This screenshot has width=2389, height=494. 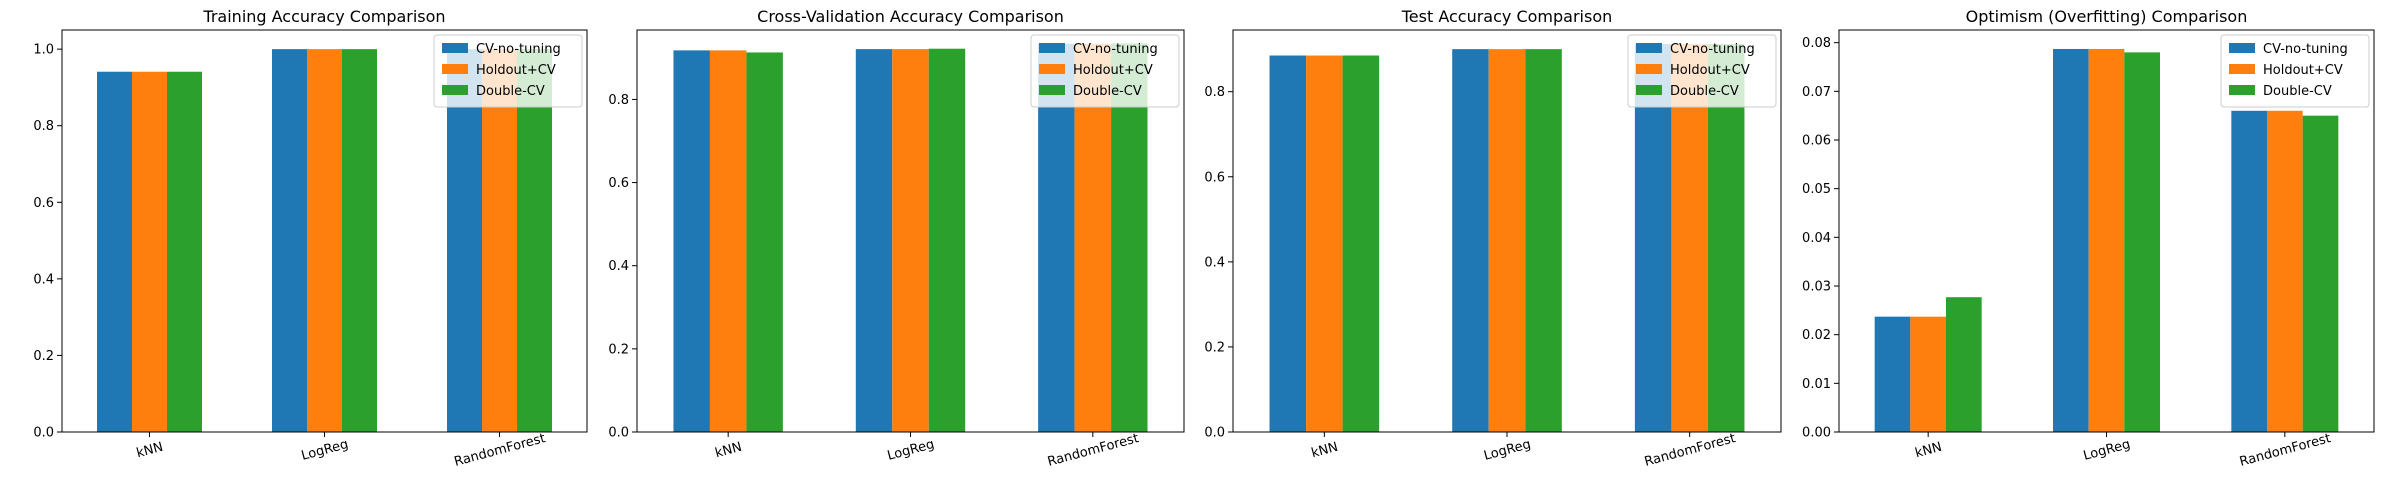 What do you see at coordinates (1816, 140) in the screenshot?
I see `y-tick-label: 0.06` at bounding box center [1816, 140].